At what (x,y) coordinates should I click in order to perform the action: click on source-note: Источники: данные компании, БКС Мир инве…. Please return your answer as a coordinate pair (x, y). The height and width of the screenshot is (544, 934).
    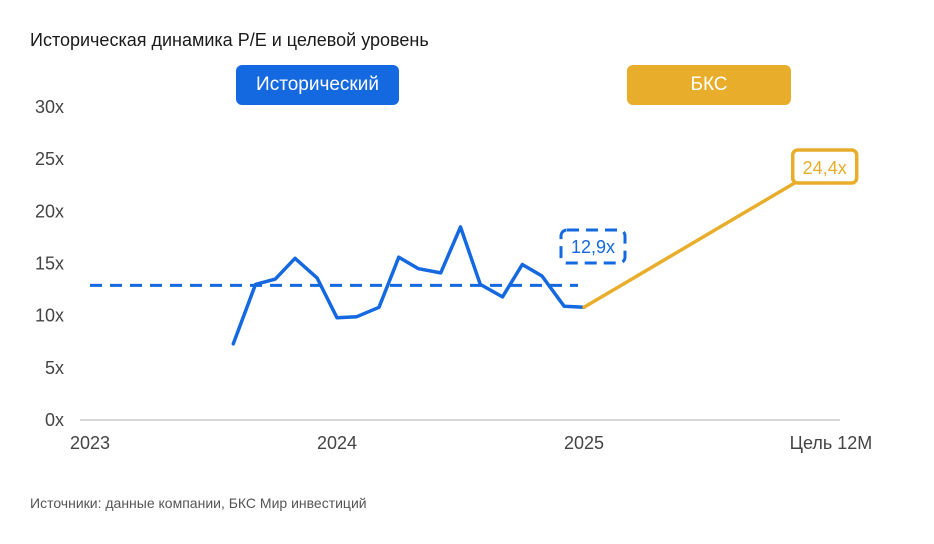
    Looking at the image, I should click on (198, 503).